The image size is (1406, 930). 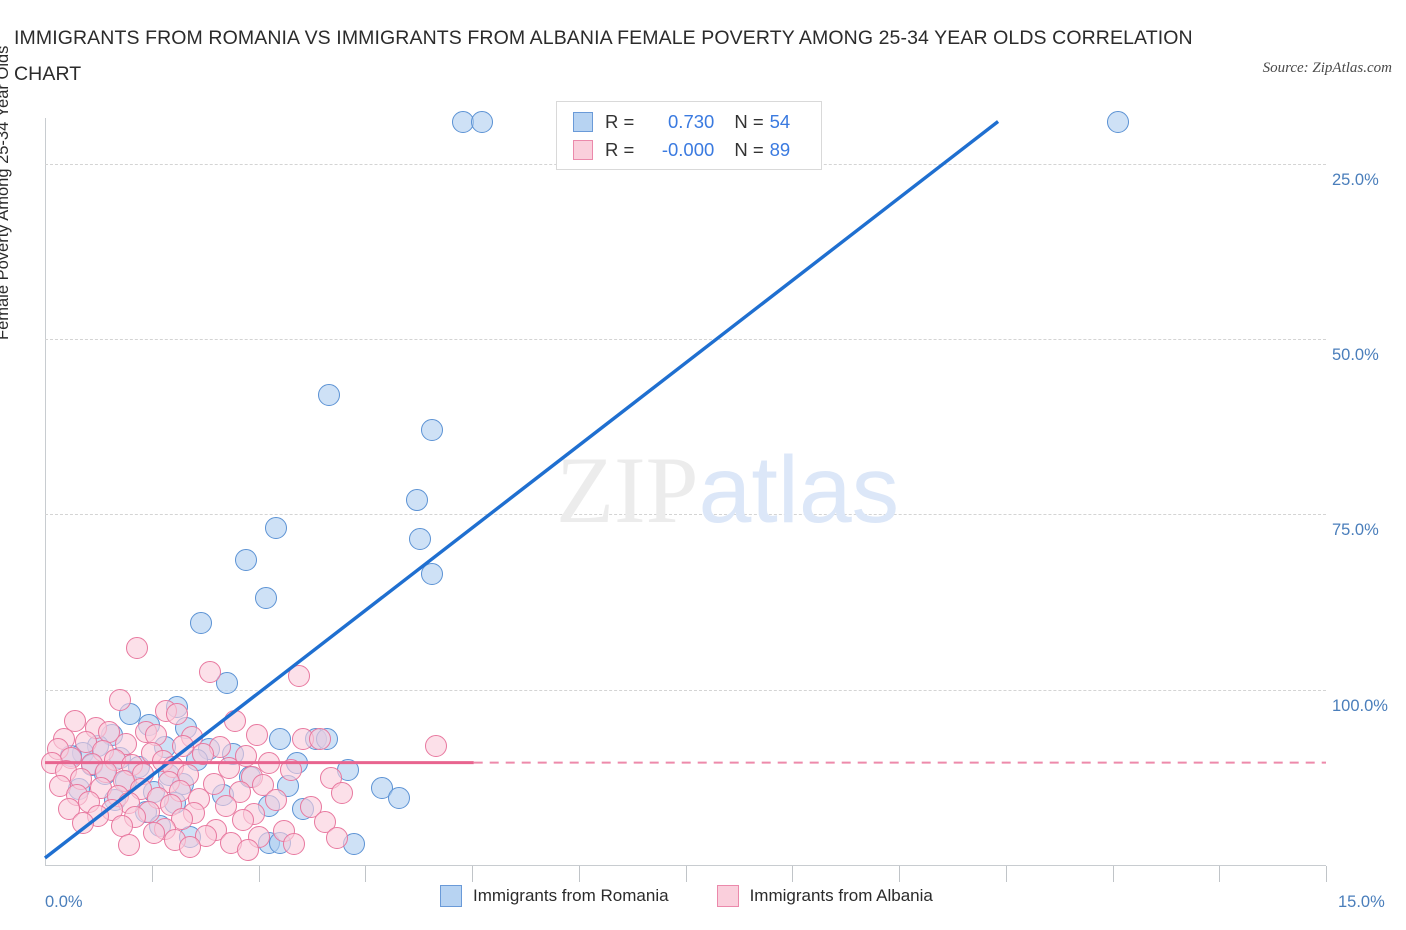 I want to click on y-axis-title: Female Poverty Among 25-34 Year Olds, so click(x=6, y=192).